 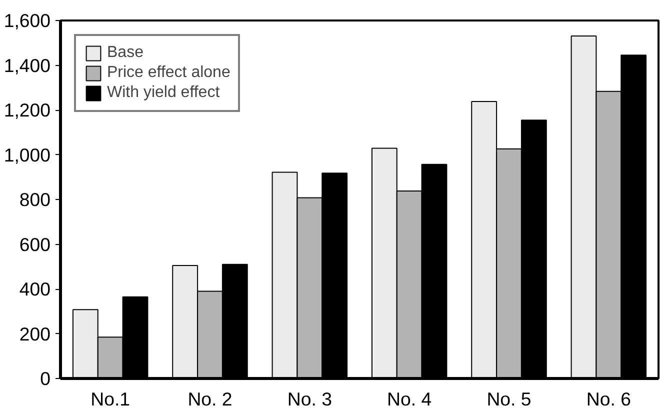 I want to click on y-tick-label: 1,000, so click(x=27, y=155).